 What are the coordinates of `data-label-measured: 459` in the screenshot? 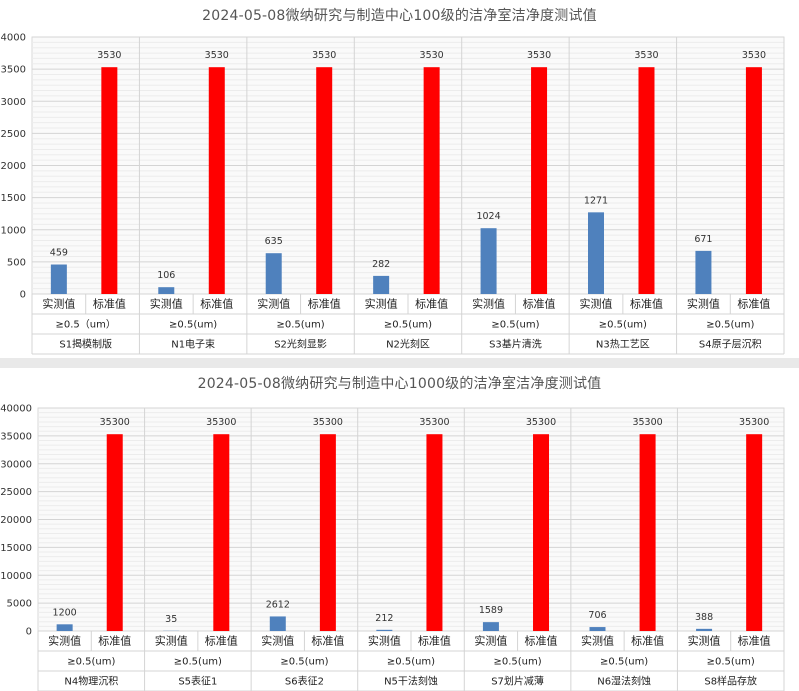 It's located at (59, 253).